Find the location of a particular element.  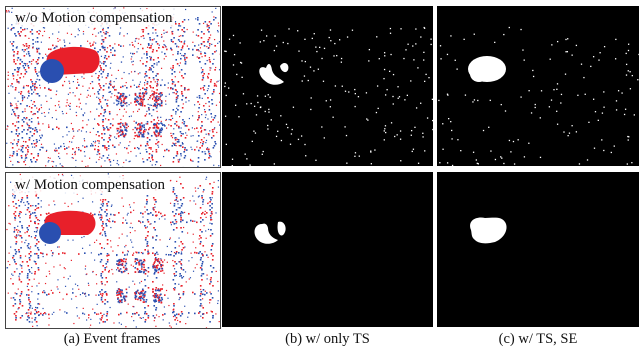

object-blob is located at coordinates (271, 74).